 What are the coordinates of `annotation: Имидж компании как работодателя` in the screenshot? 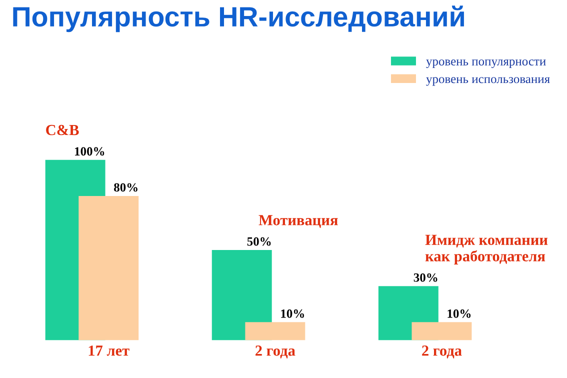 It's located at (486, 249).